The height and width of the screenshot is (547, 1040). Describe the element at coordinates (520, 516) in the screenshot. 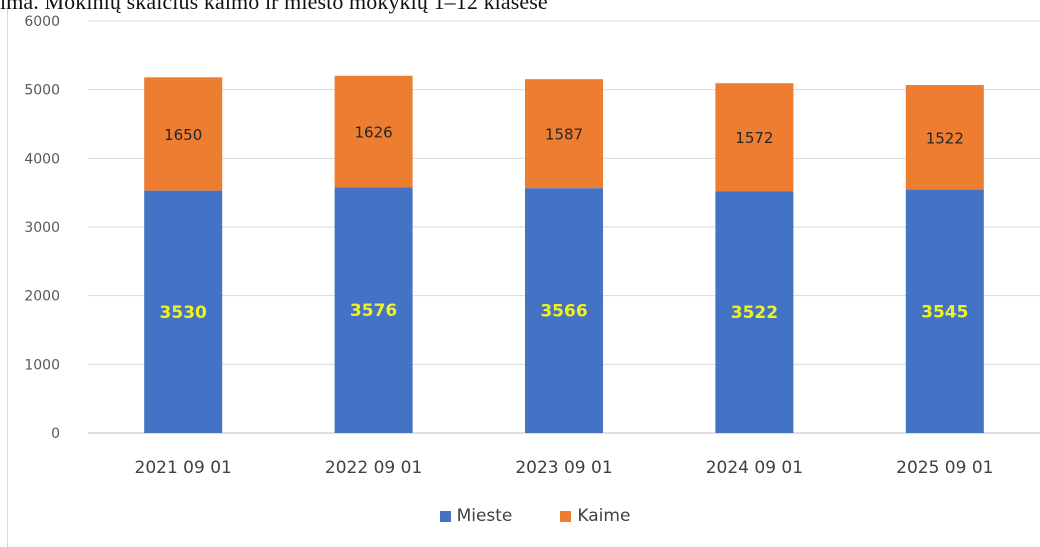

I see `legend: Mieste Kaime` at that location.